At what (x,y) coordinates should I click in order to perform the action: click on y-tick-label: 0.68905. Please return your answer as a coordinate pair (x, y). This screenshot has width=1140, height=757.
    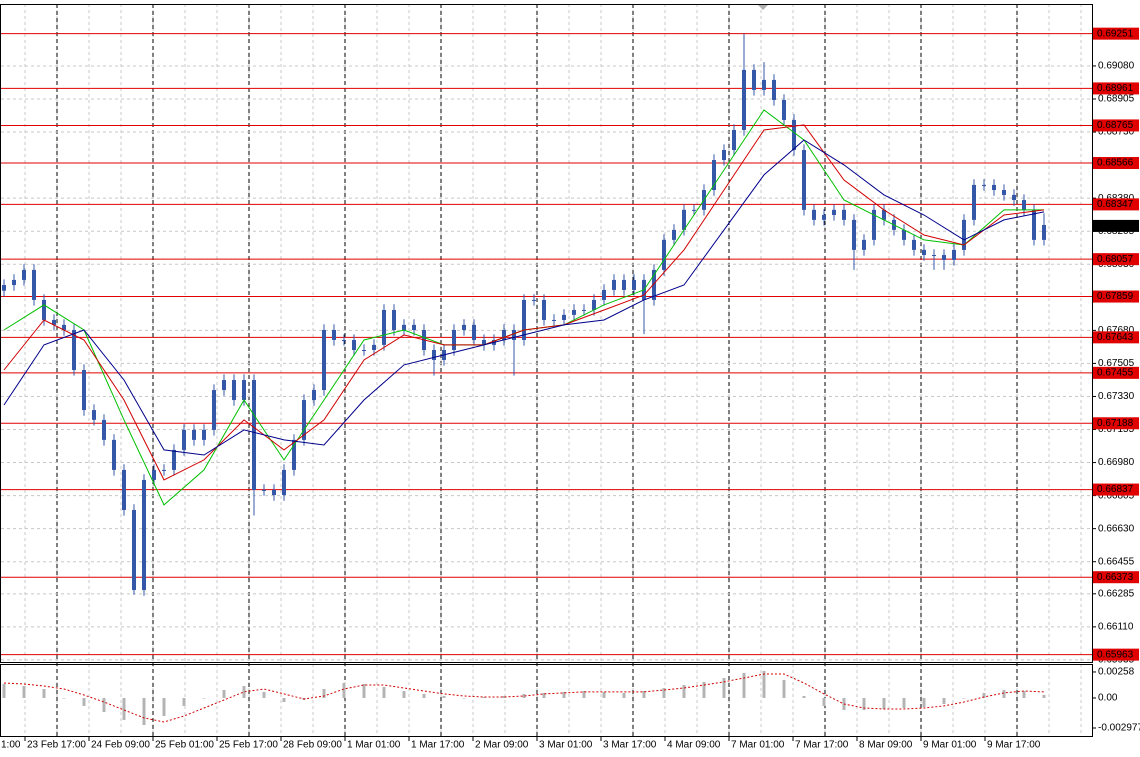
    Looking at the image, I should click on (1116, 99).